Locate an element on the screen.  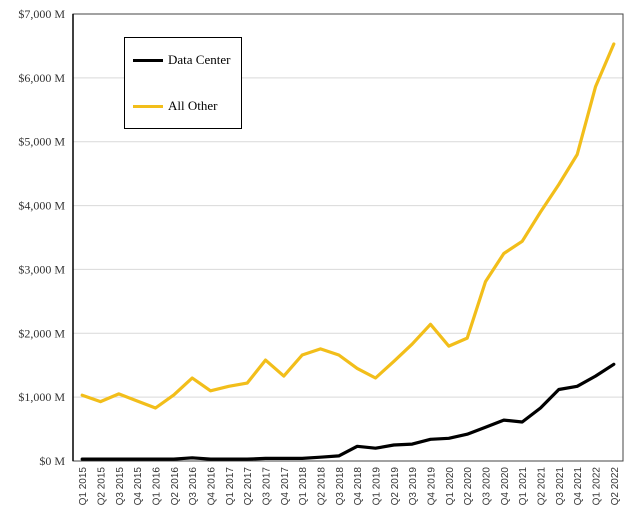
legend: Data Center All Other is located at coordinates (183, 83).